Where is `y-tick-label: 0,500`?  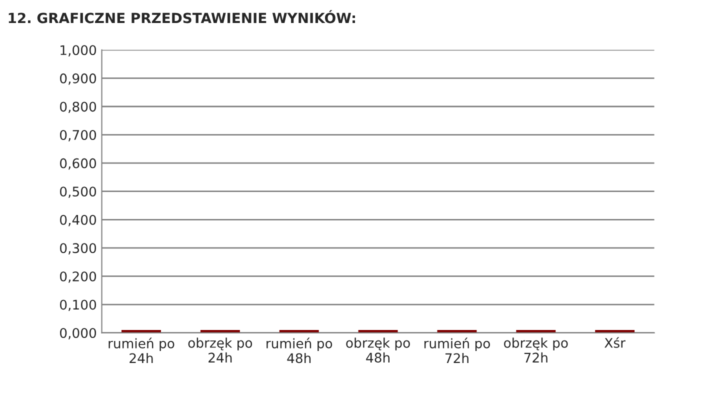 y-tick-label: 0,500 is located at coordinates (78, 192).